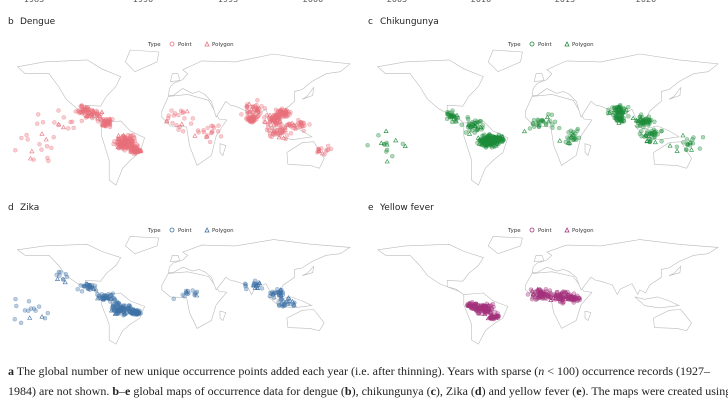 This screenshot has width=728, height=409. What do you see at coordinates (478, 391) in the screenshot?
I see `caption-text: d` at bounding box center [478, 391].